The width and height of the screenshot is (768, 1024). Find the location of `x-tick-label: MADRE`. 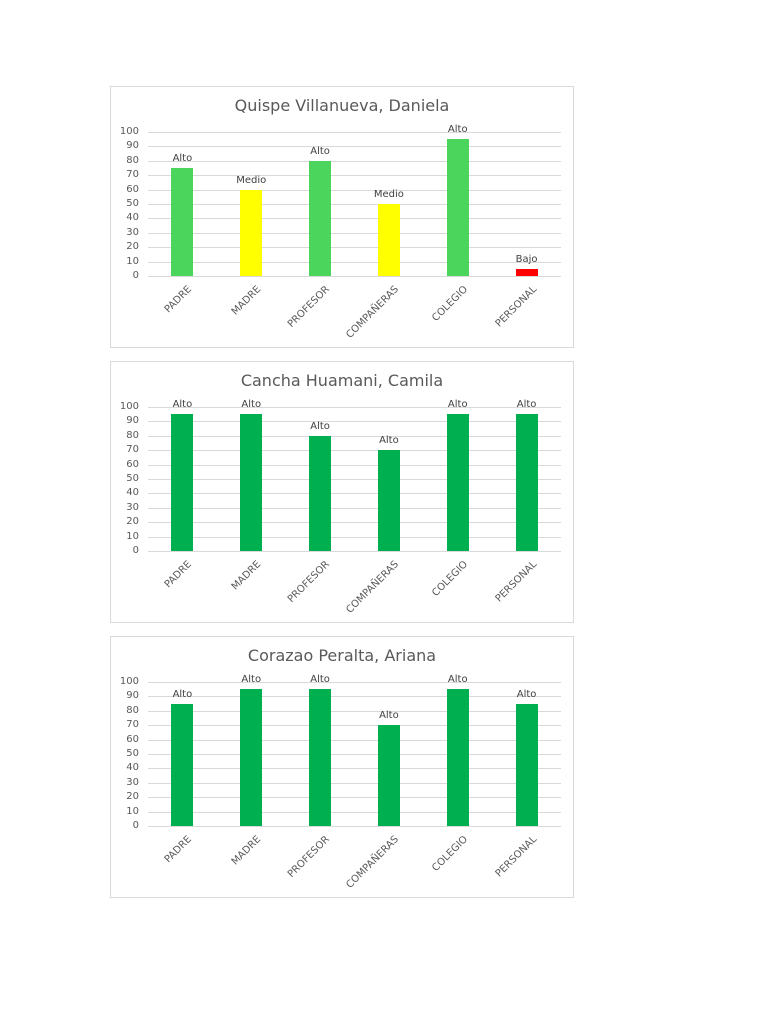

x-tick-label: MADRE is located at coordinates (246, 576).